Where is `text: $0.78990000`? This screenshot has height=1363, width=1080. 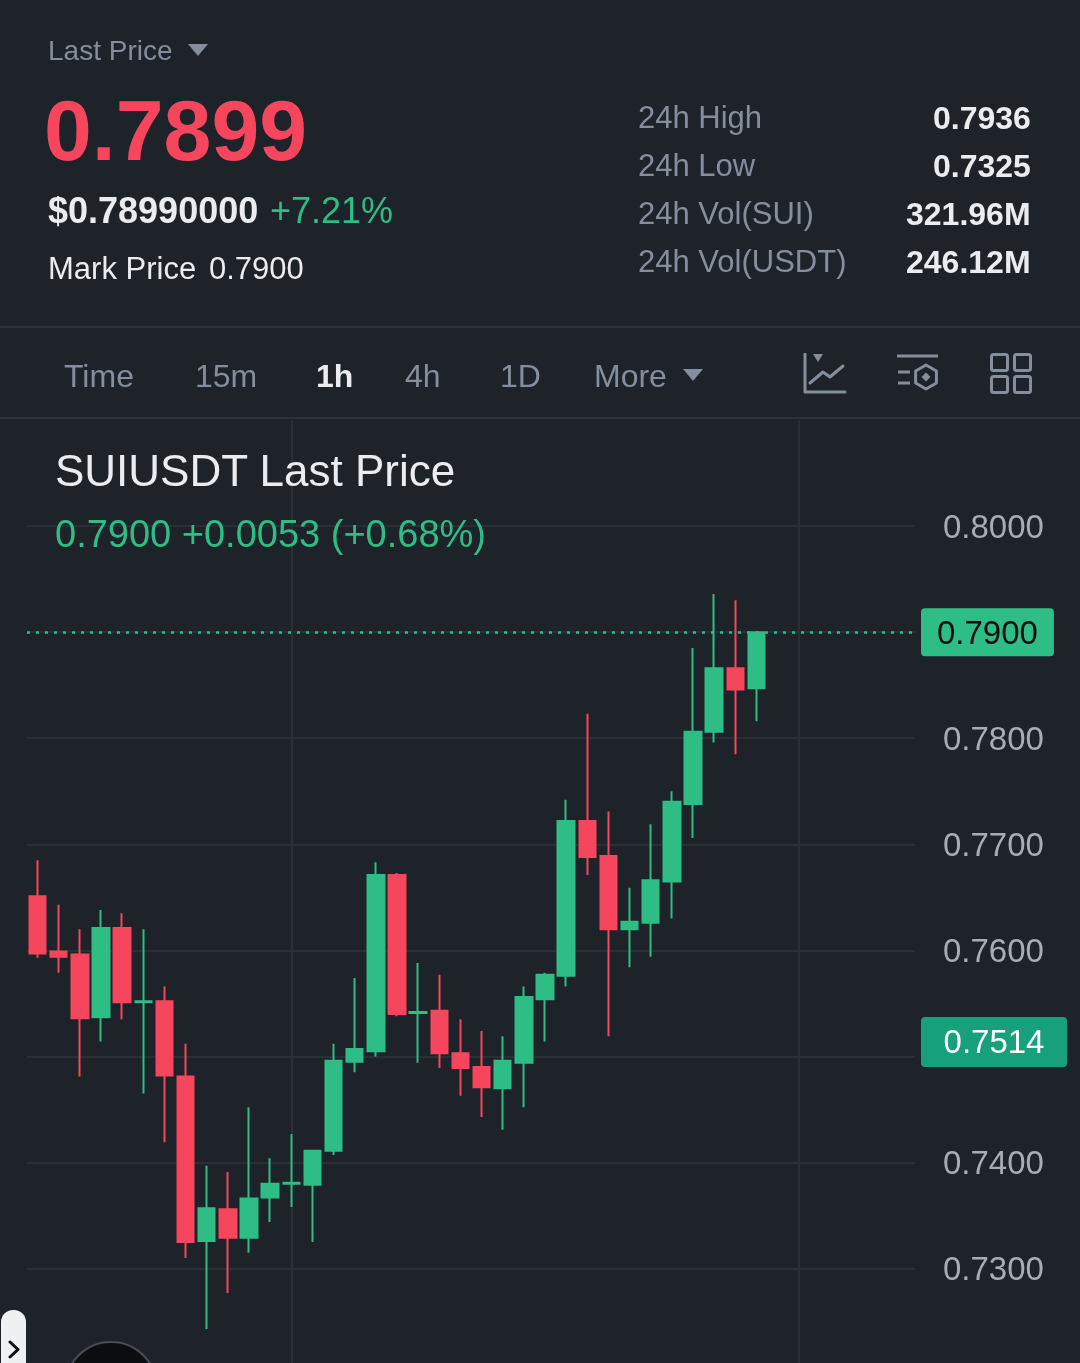
text: $0.78990000 is located at coordinates (153, 210).